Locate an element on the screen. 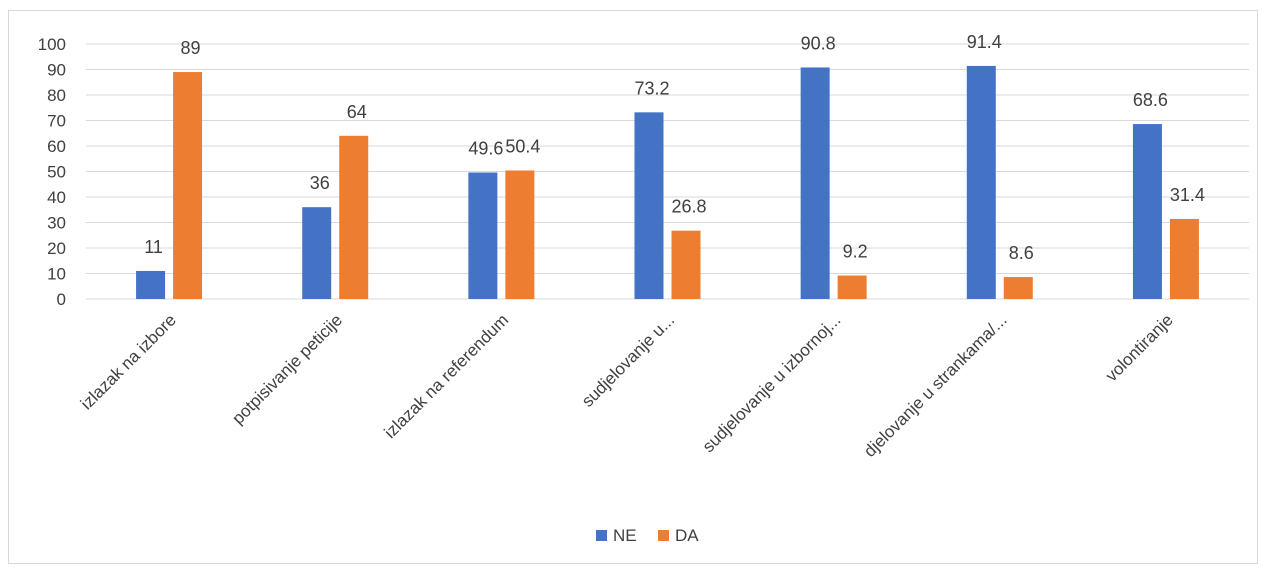  y-tick-label: 80 is located at coordinates (56, 95).